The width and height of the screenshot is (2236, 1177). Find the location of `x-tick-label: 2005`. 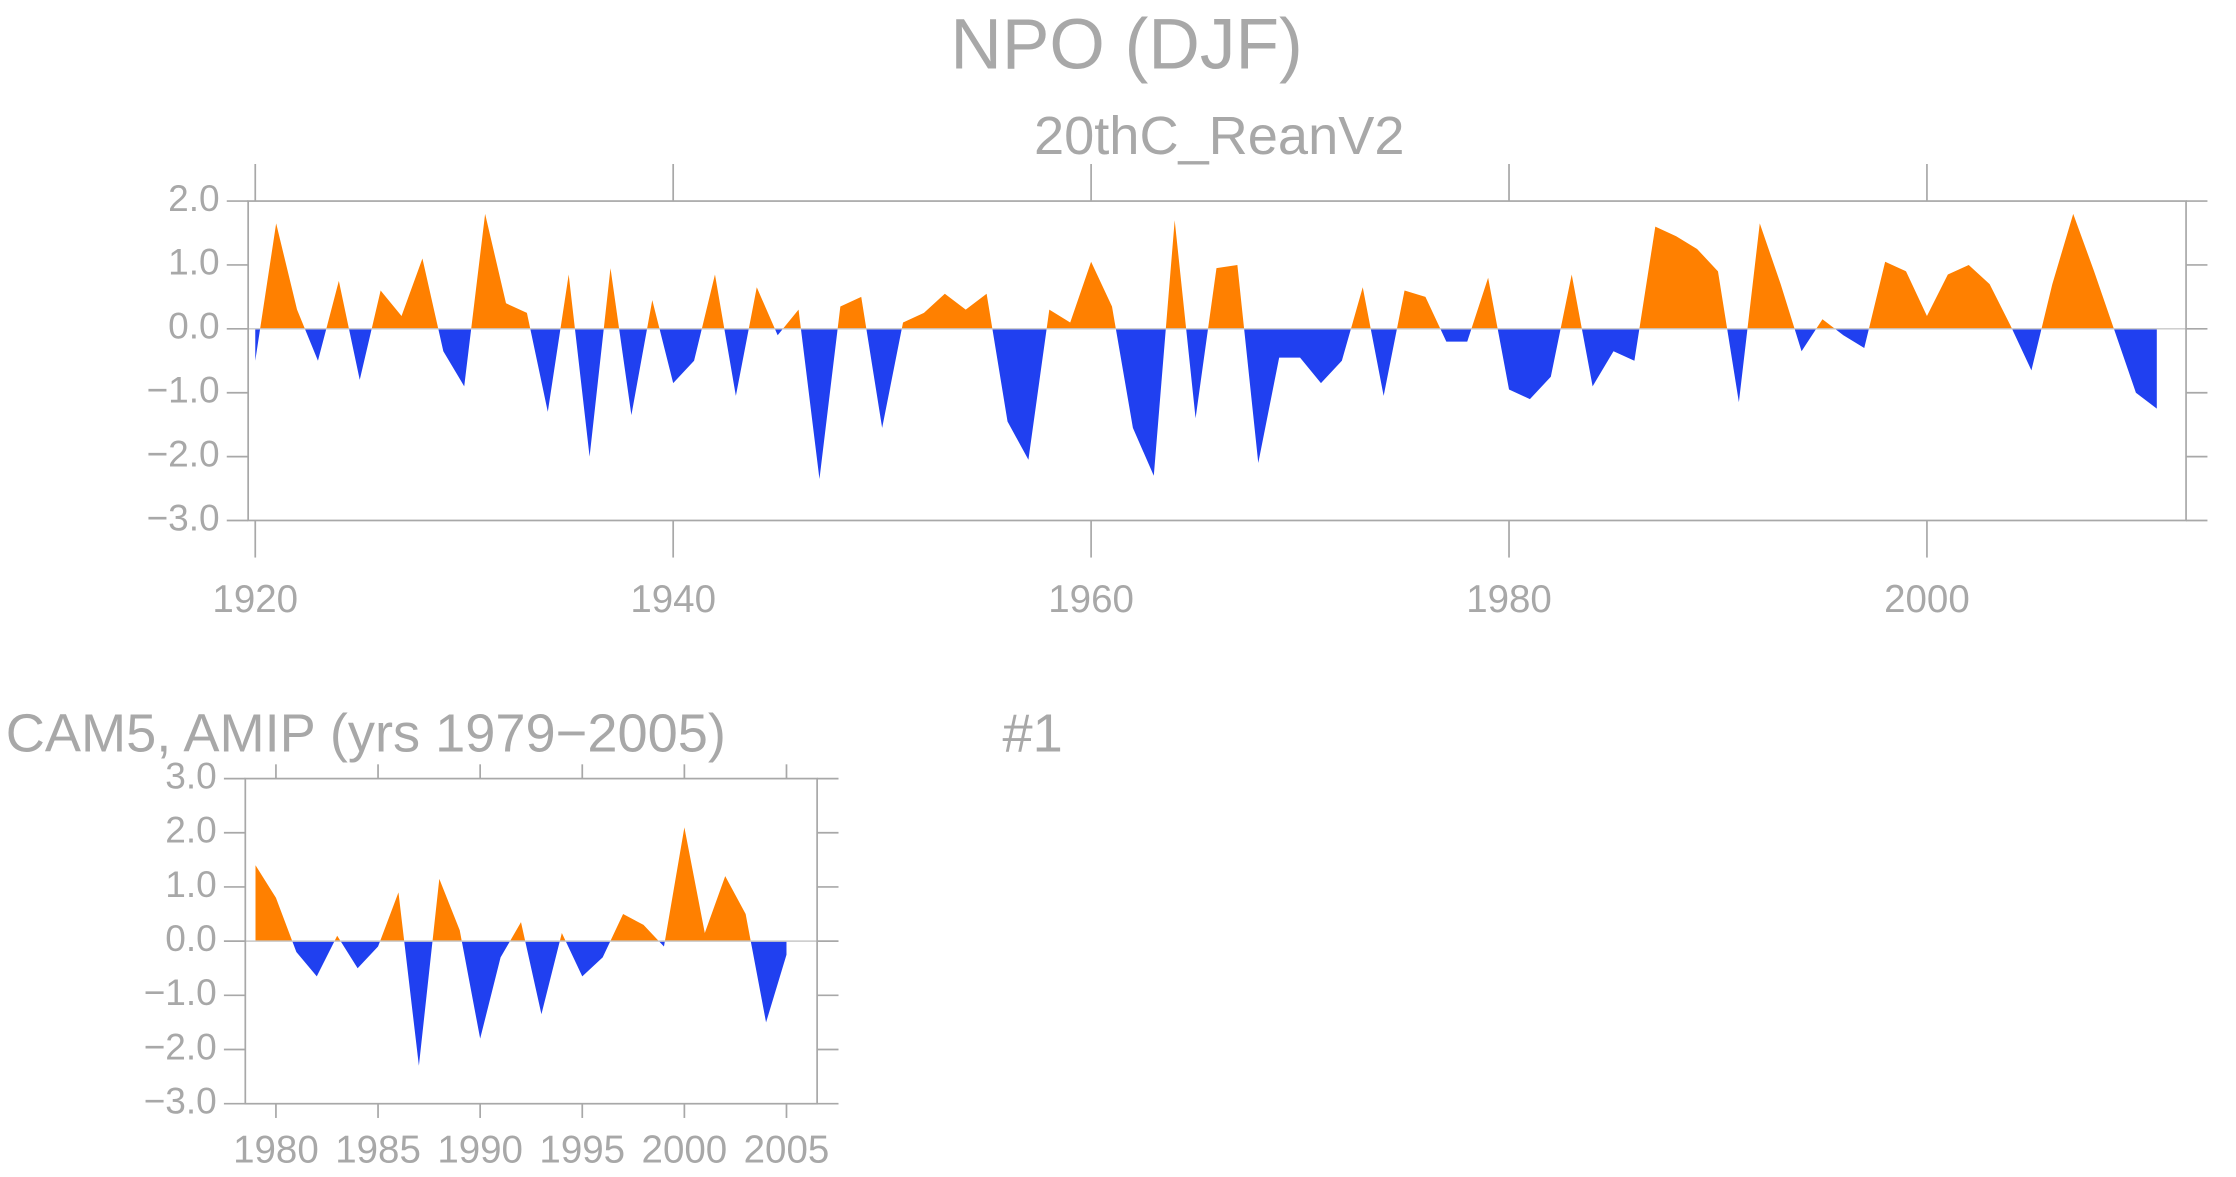

x-tick-label: 2005 is located at coordinates (787, 1149).